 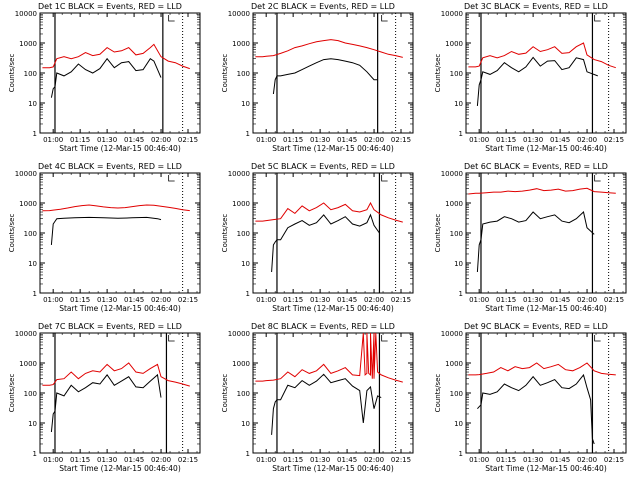 I want to click on panel-title: Det 8C BLACK = Events, RED = LLD, so click(x=323, y=326).